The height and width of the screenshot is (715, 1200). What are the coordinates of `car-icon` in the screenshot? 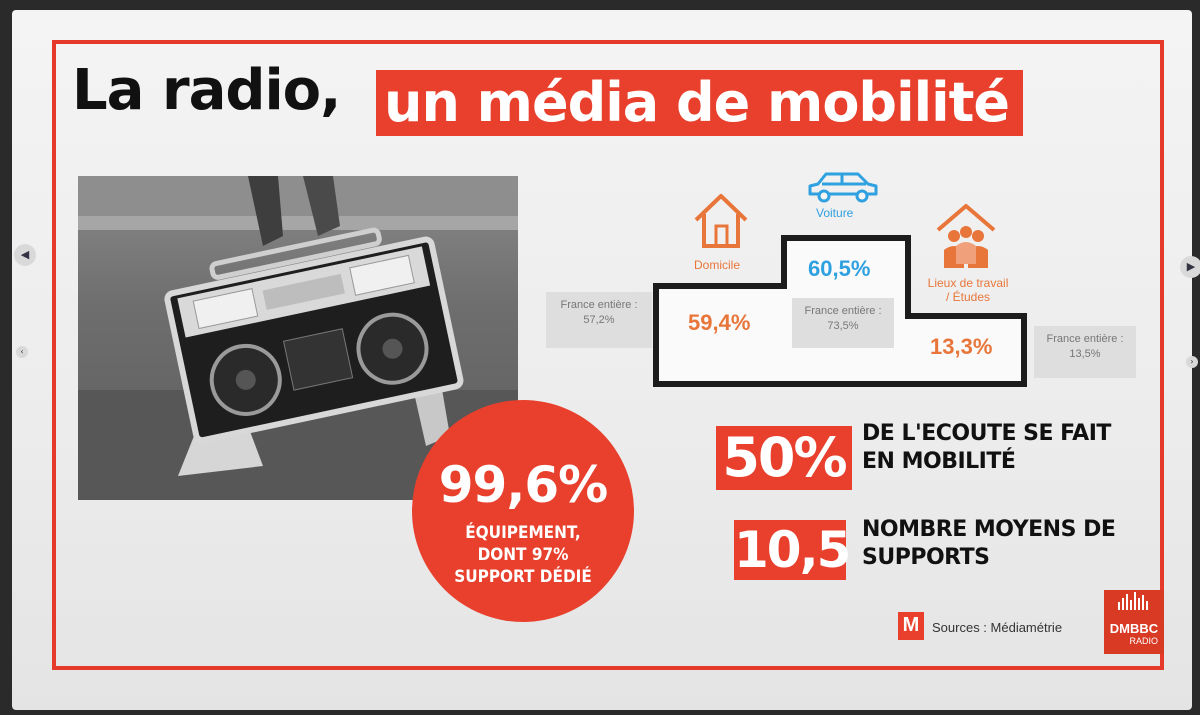 It's located at (843, 187).